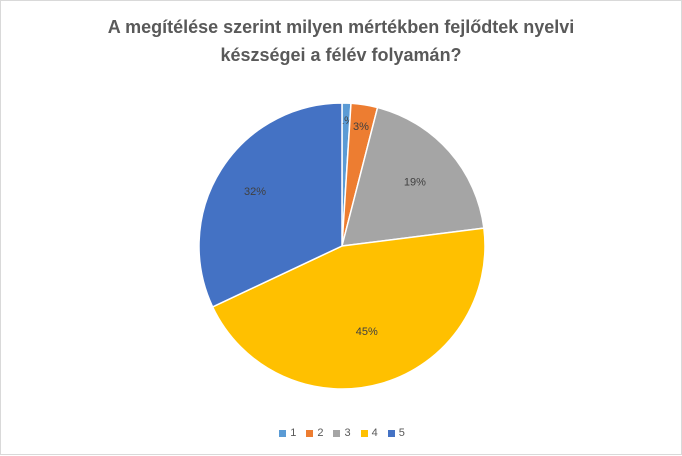 This screenshot has width=682, height=456. What do you see at coordinates (255, 192) in the screenshot?
I see `data-label-5: 32%` at bounding box center [255, 192].